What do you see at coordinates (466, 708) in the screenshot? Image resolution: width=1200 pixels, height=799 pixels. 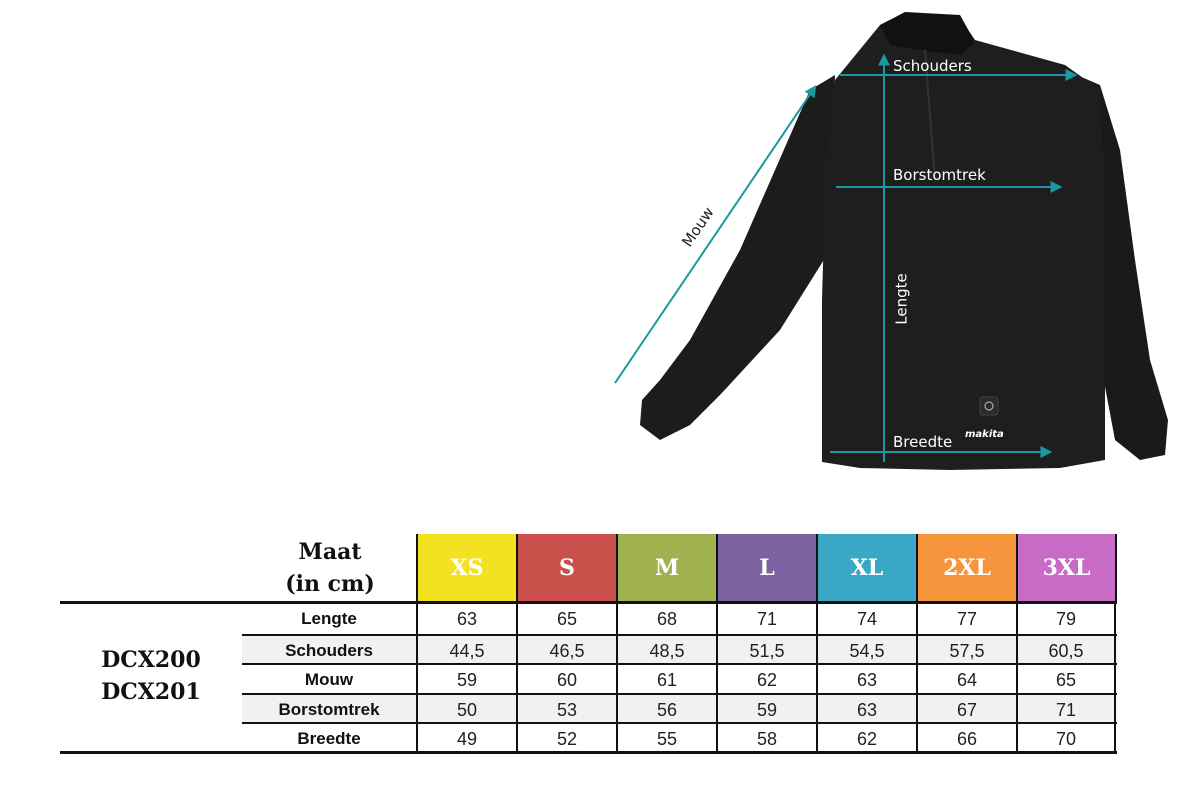 I see `table-cell: 50` at bounding box center [466, 708].